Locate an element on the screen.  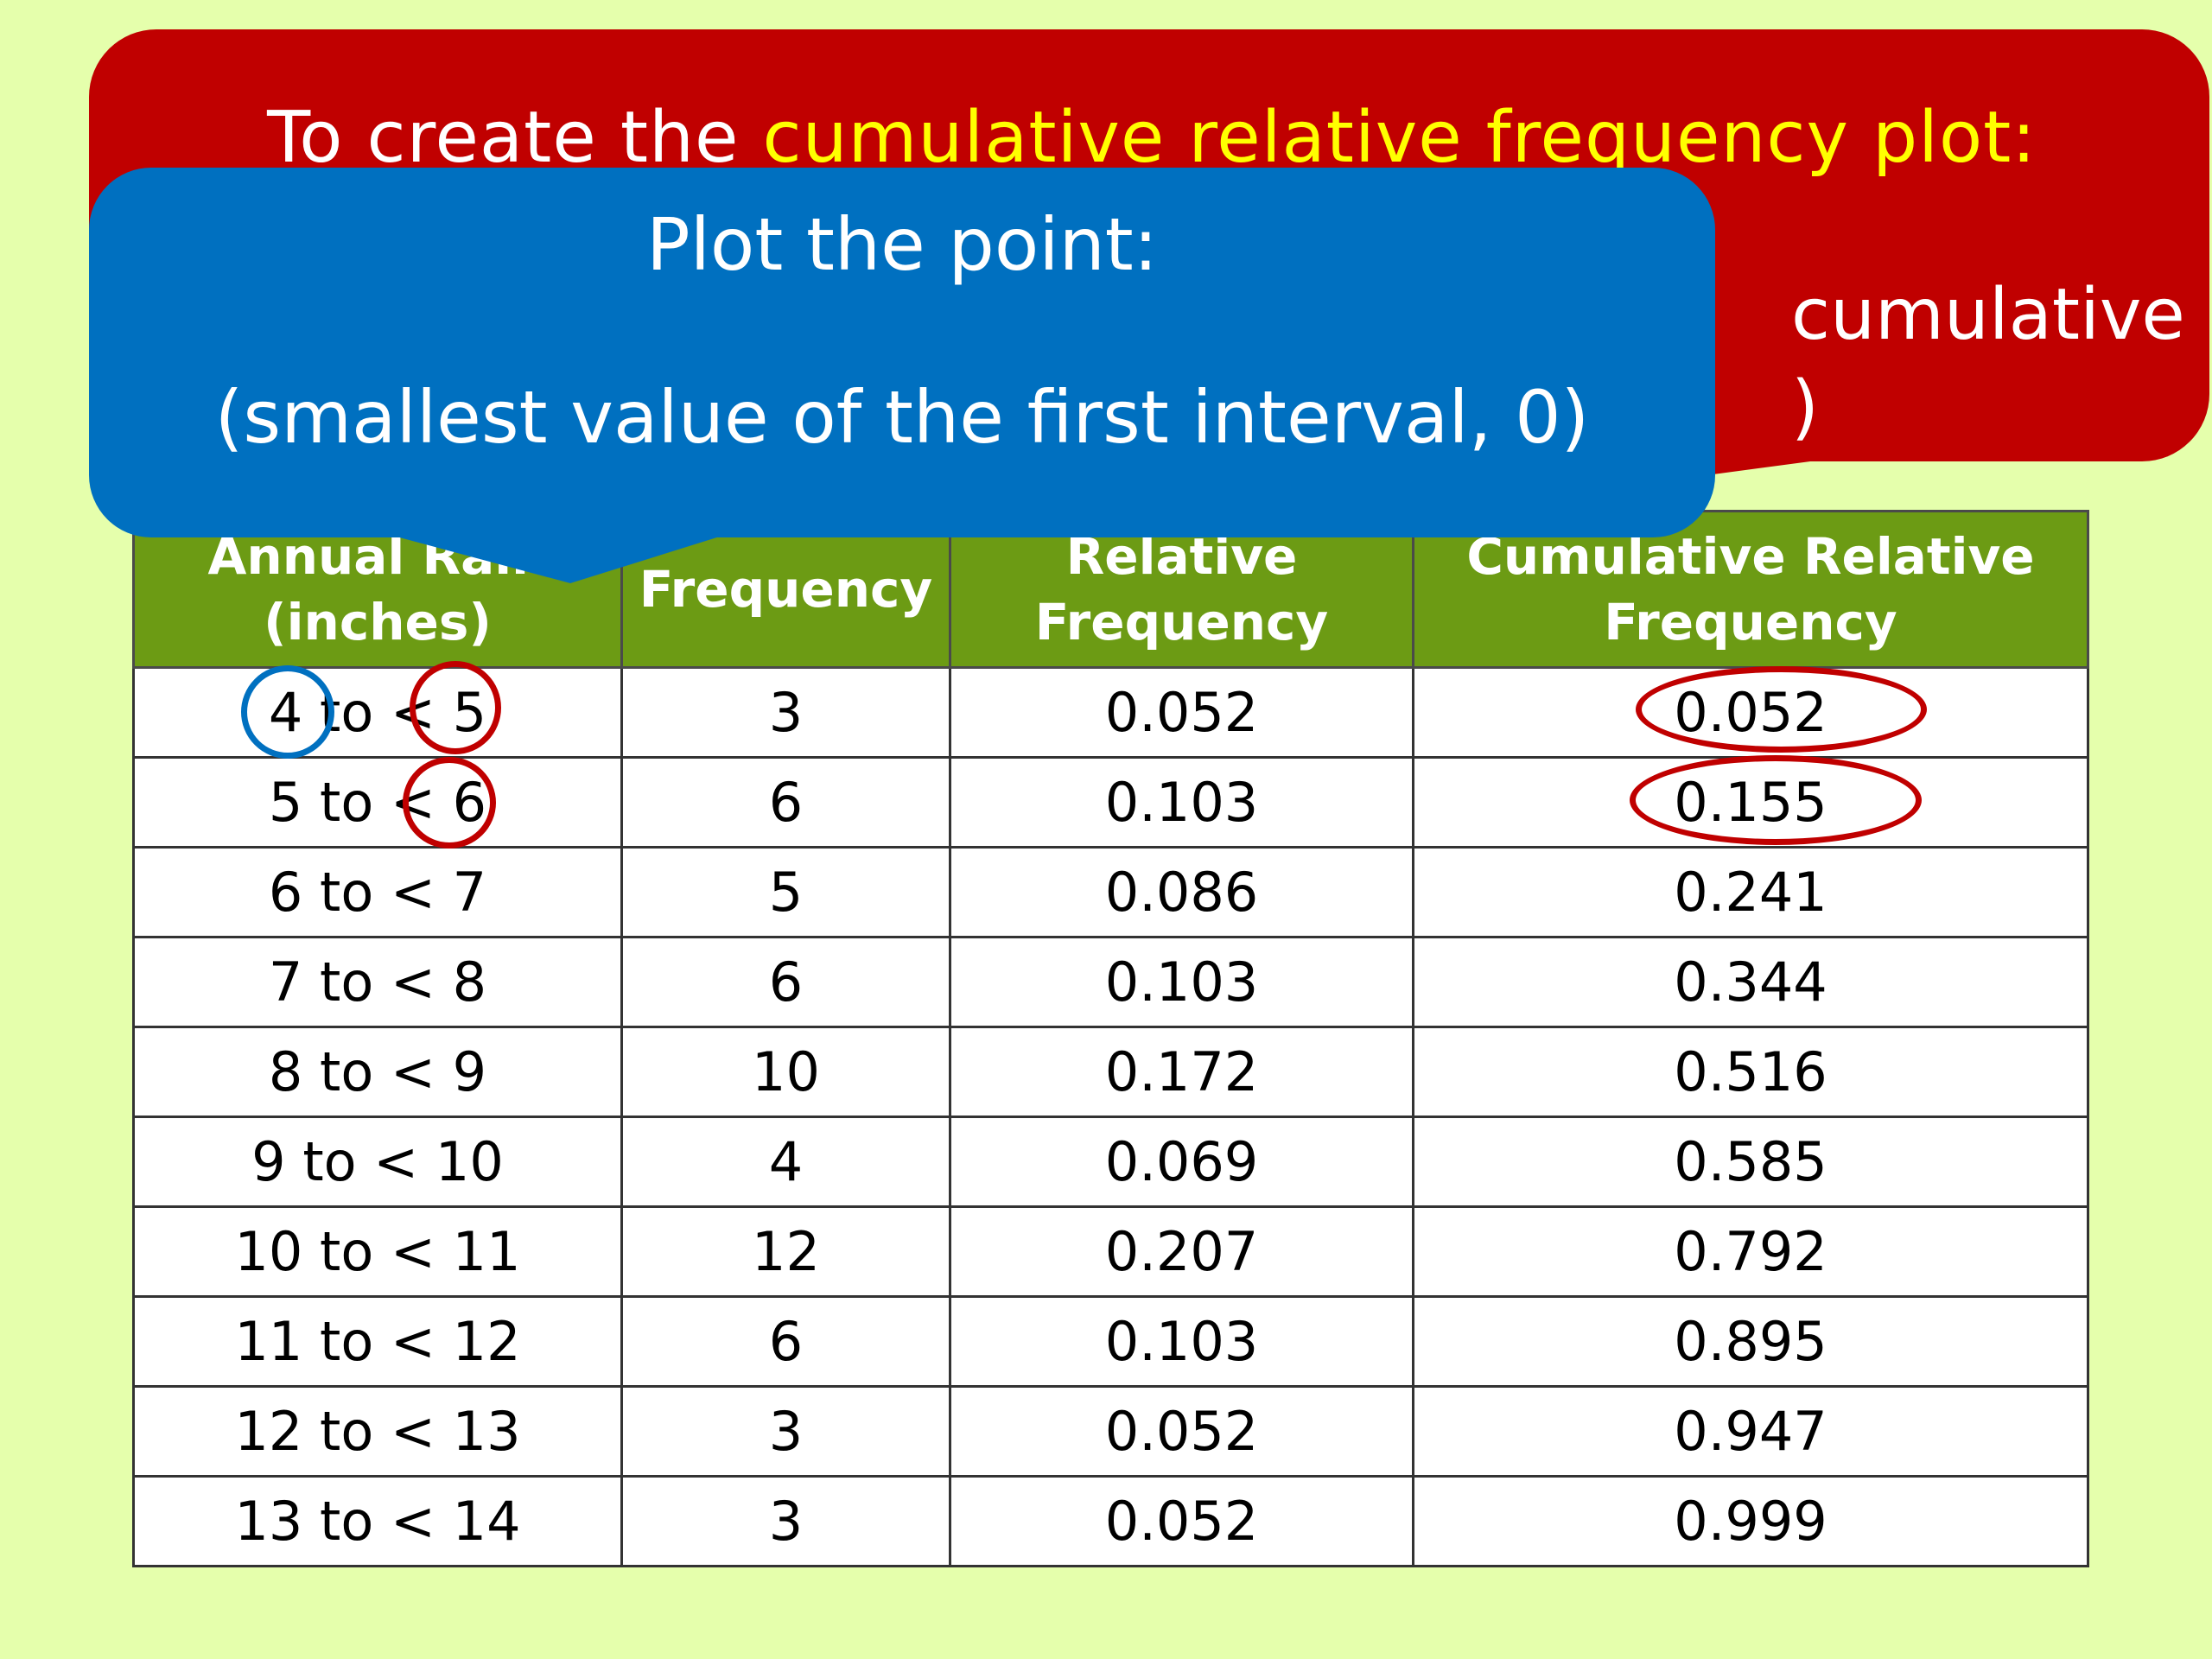
header-cumulative-line2: Frequency is located at coordinates (1750, 622).